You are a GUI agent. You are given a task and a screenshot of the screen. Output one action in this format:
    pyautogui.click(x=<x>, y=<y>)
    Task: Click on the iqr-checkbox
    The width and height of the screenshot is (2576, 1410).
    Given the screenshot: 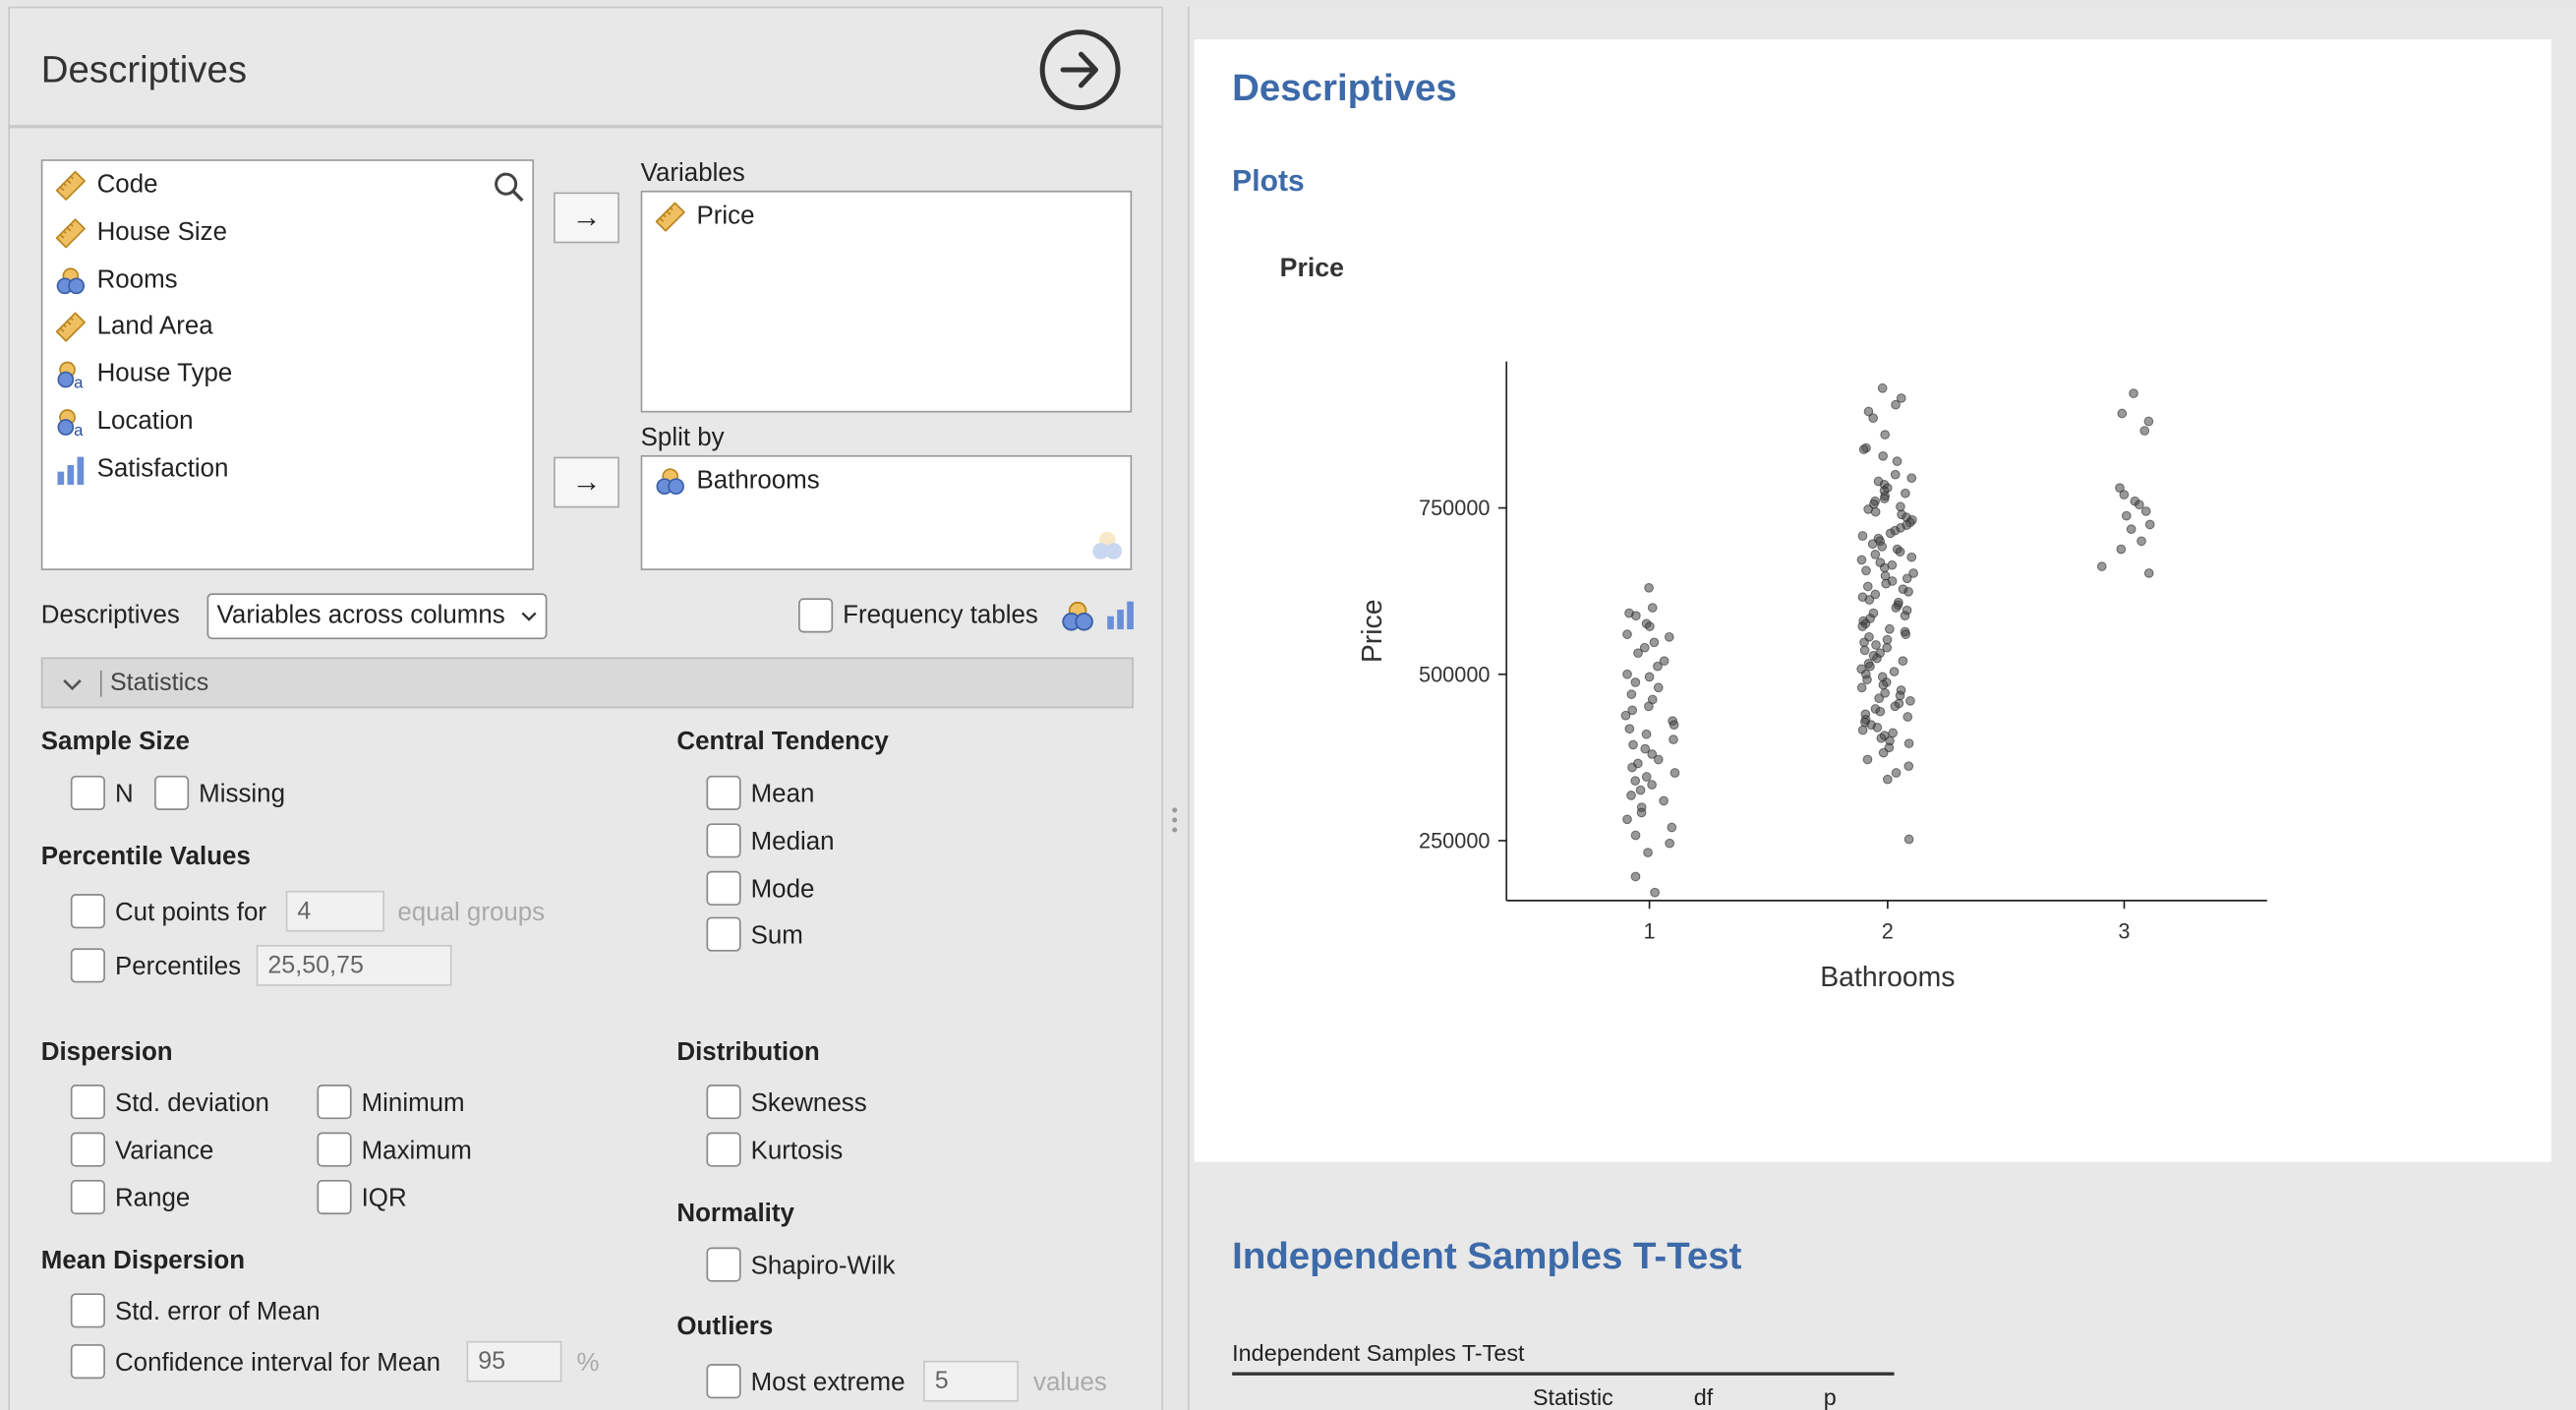 What is the action you would take?
    pyautogui.click(x=334, y=1197)
    